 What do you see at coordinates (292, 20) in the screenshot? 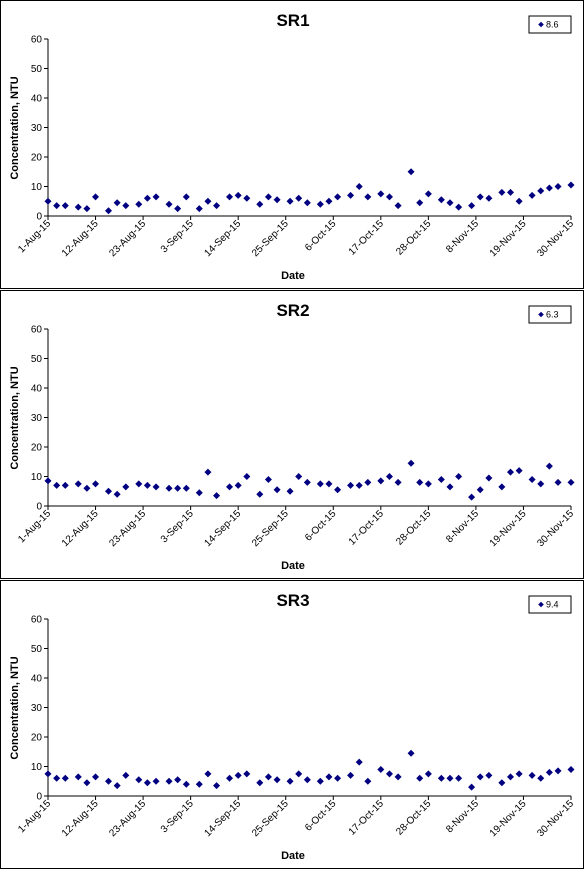
I see `chart-title: SR1` at bounding box center [292, 20].